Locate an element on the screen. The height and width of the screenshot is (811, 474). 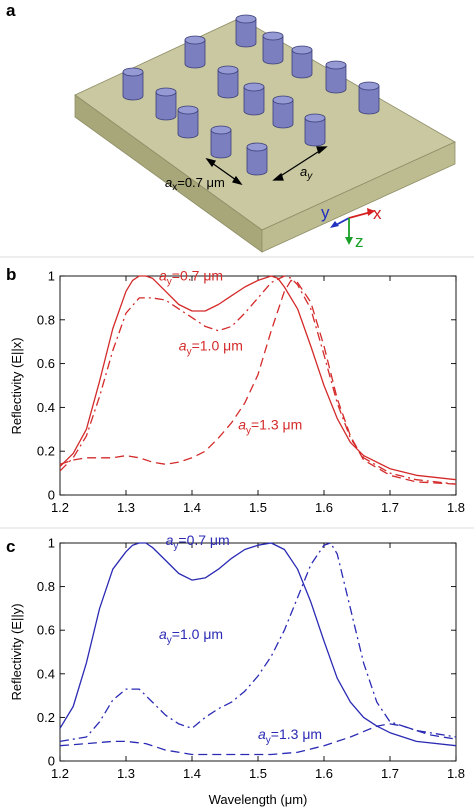
y-axis-letter: y is located at coordinates (325, 212).